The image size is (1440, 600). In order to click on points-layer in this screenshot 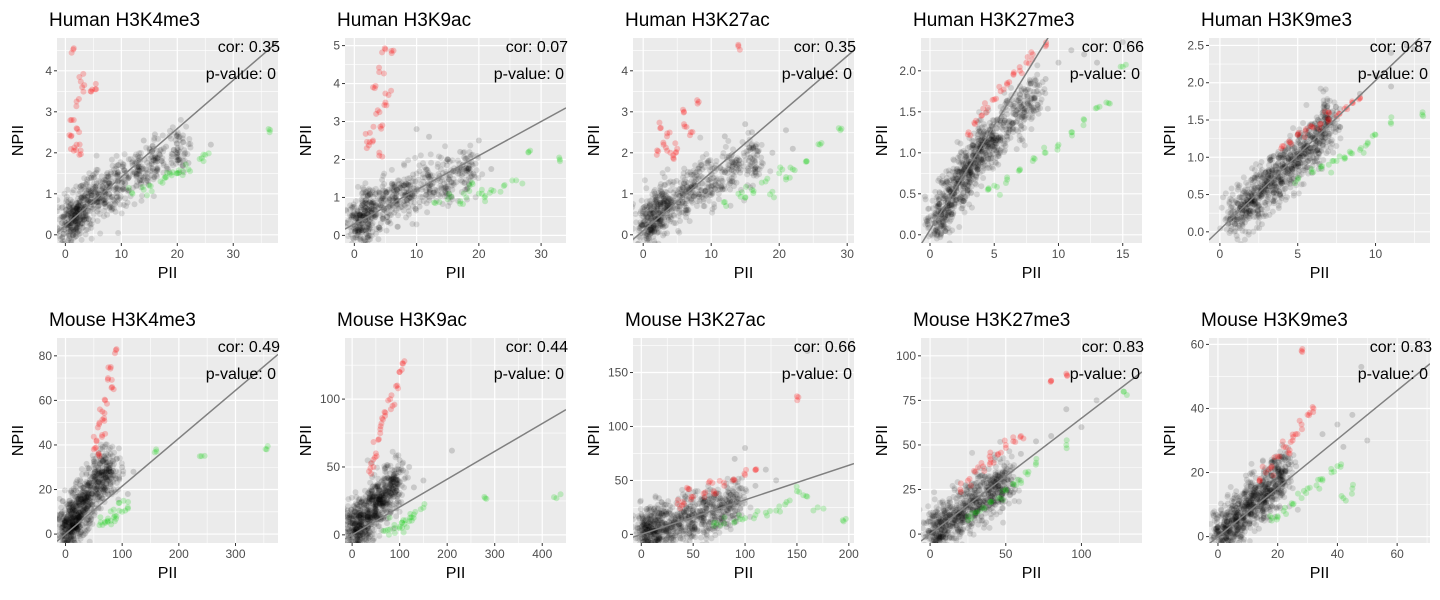, I will do `click(454, 147)`.